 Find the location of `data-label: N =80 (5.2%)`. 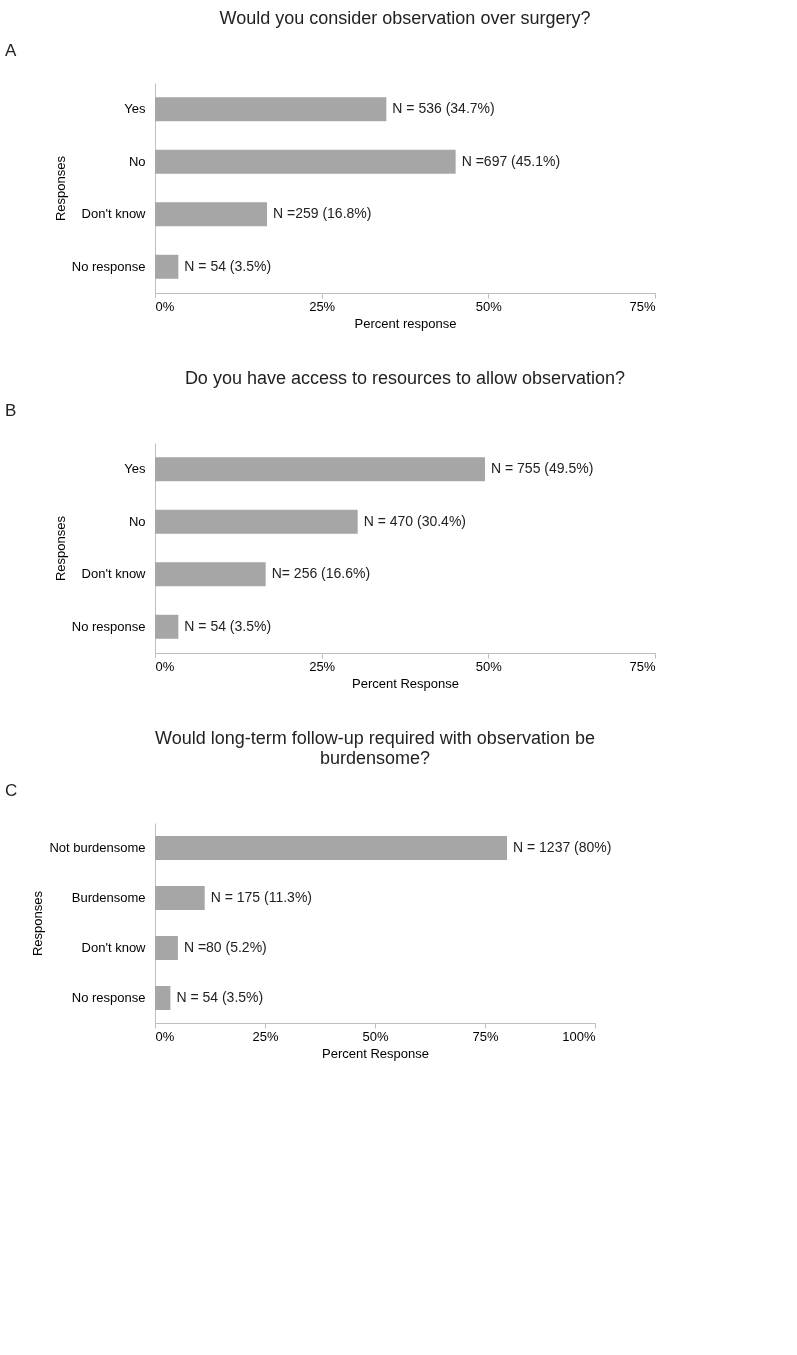

data-label: N =80 (5.2%) is located at coordinates (225, 947).